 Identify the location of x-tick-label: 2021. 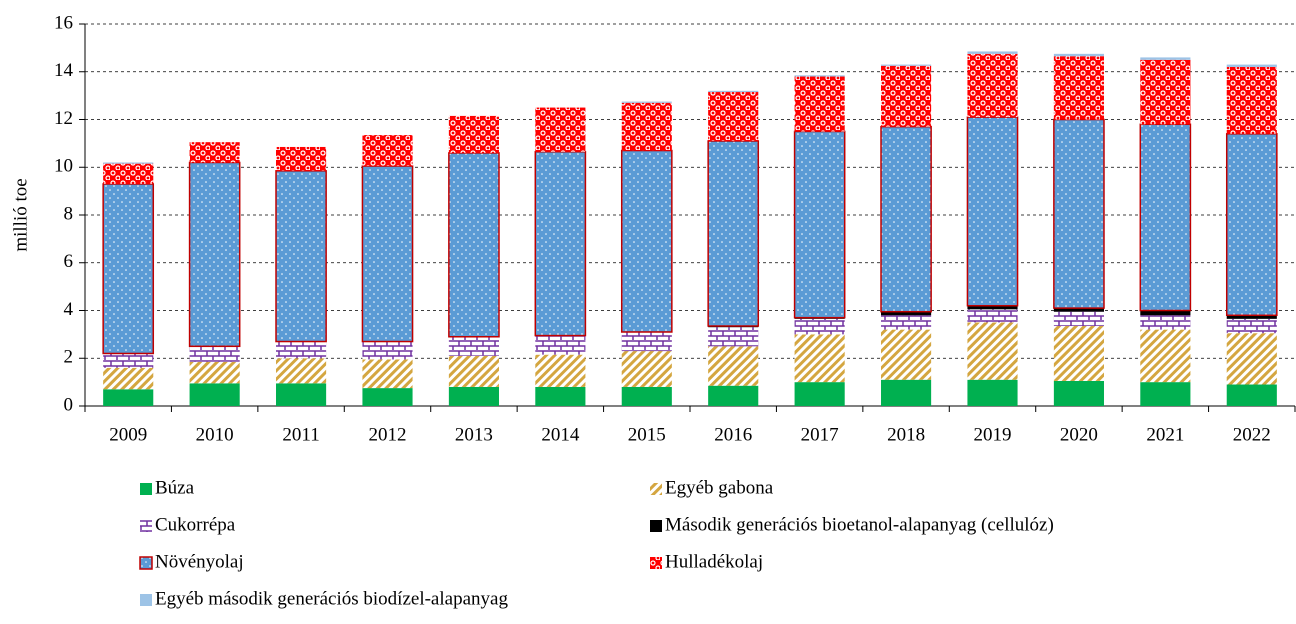
(1165, 434).